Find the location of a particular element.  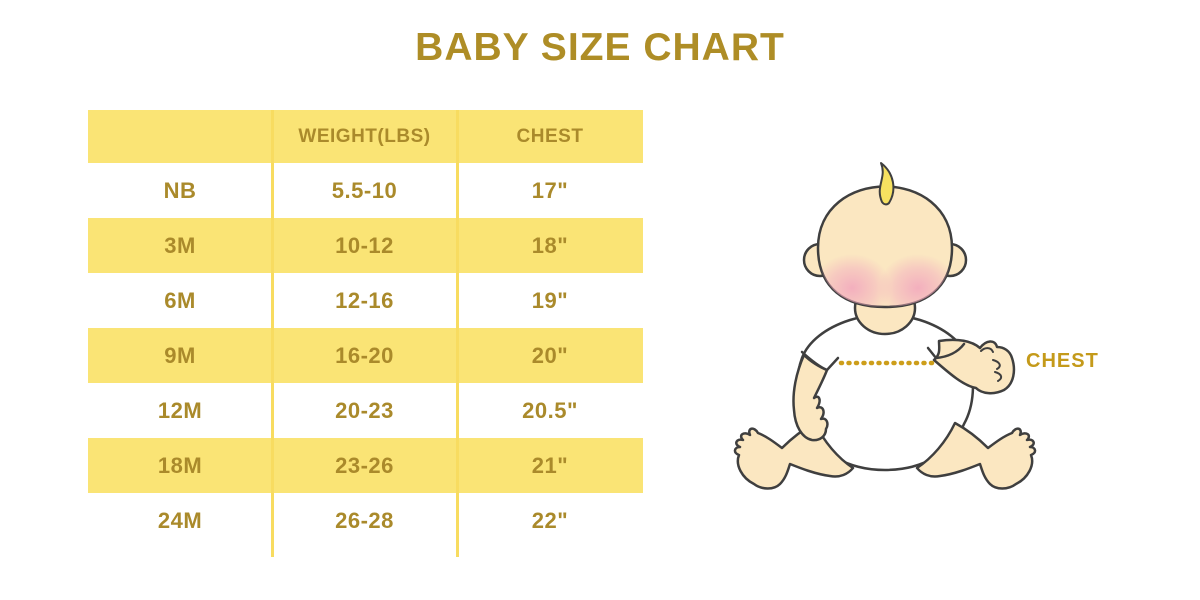

baby-hair-curl is located at coordinates (886, 184).